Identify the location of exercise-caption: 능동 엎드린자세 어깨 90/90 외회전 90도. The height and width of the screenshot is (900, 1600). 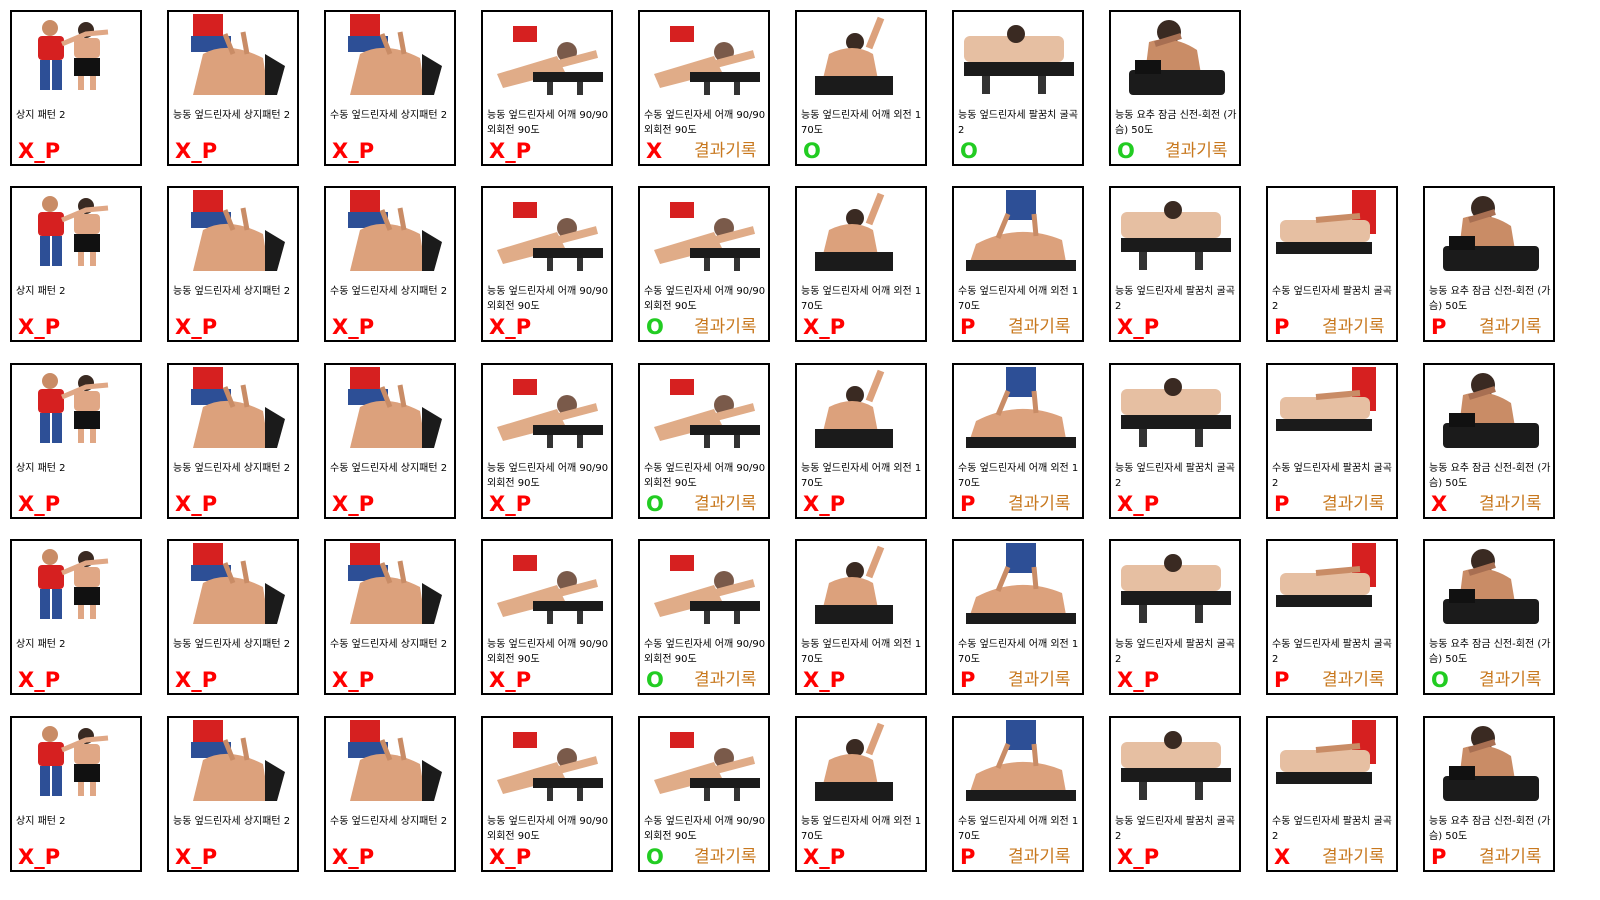
(548, 829).